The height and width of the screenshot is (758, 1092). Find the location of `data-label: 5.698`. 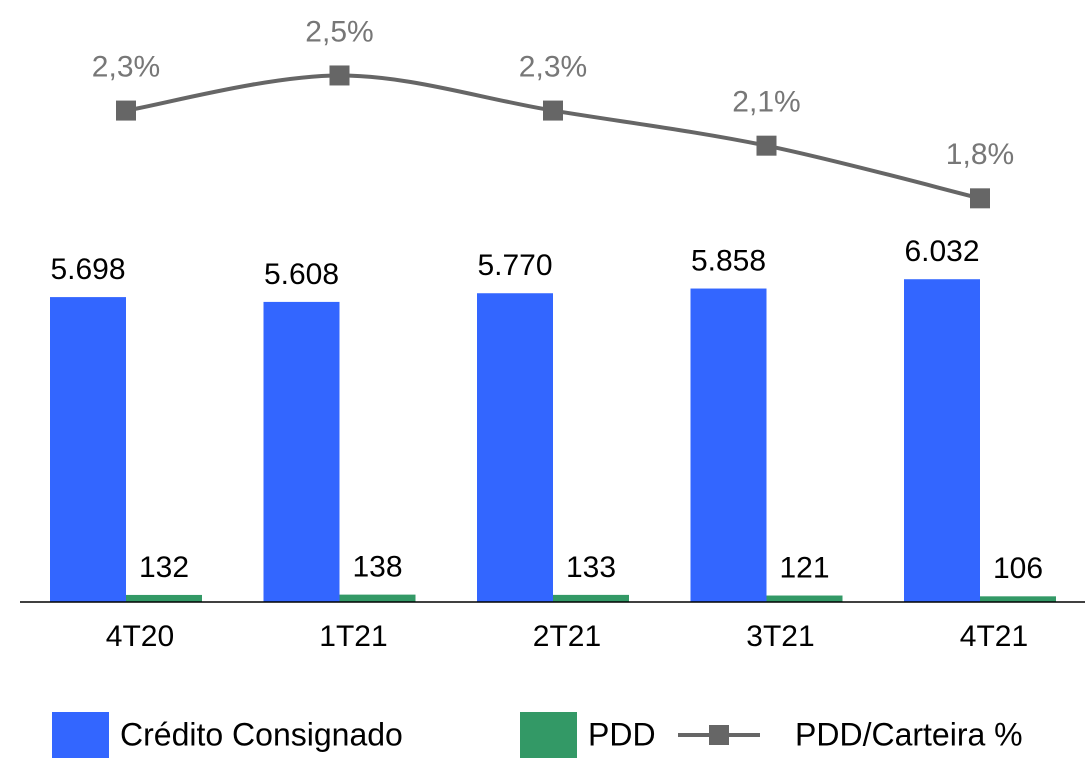

data-label: 5.698 is located at coordinates (87, 269).